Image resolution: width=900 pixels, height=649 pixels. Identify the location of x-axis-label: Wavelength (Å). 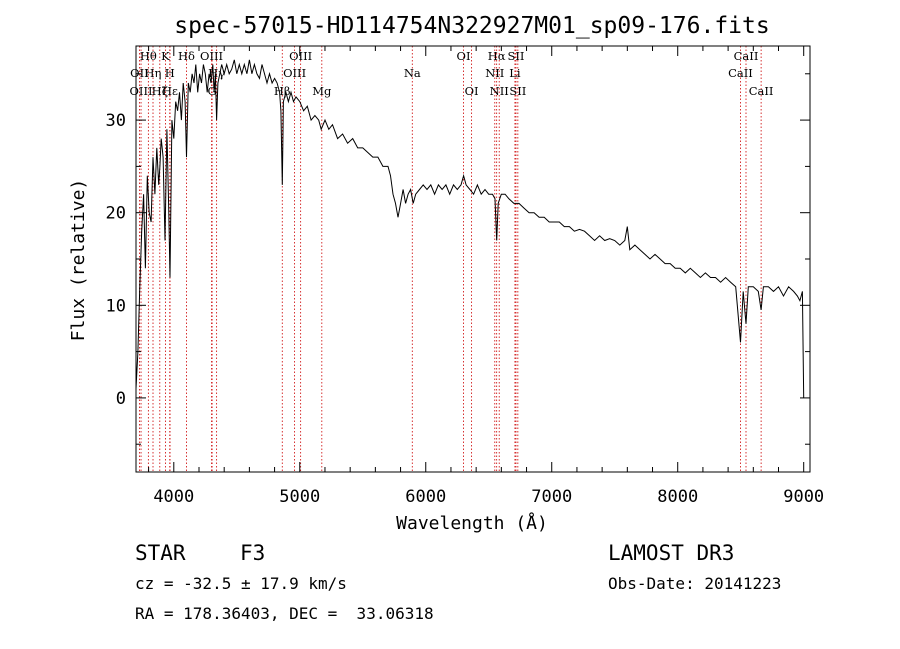
(472, 523).